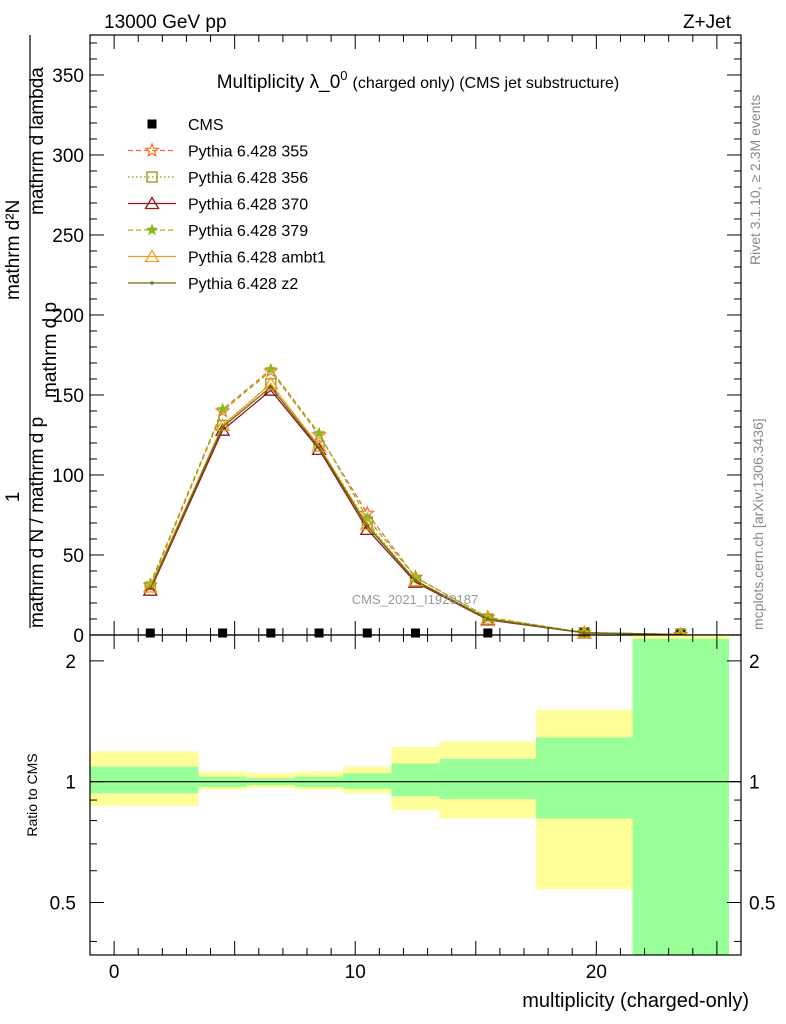 The height and width of the screenshot is (1024, 786). I want to click on legend-label-2: Pythia 6.428 356, so click(248, 178).